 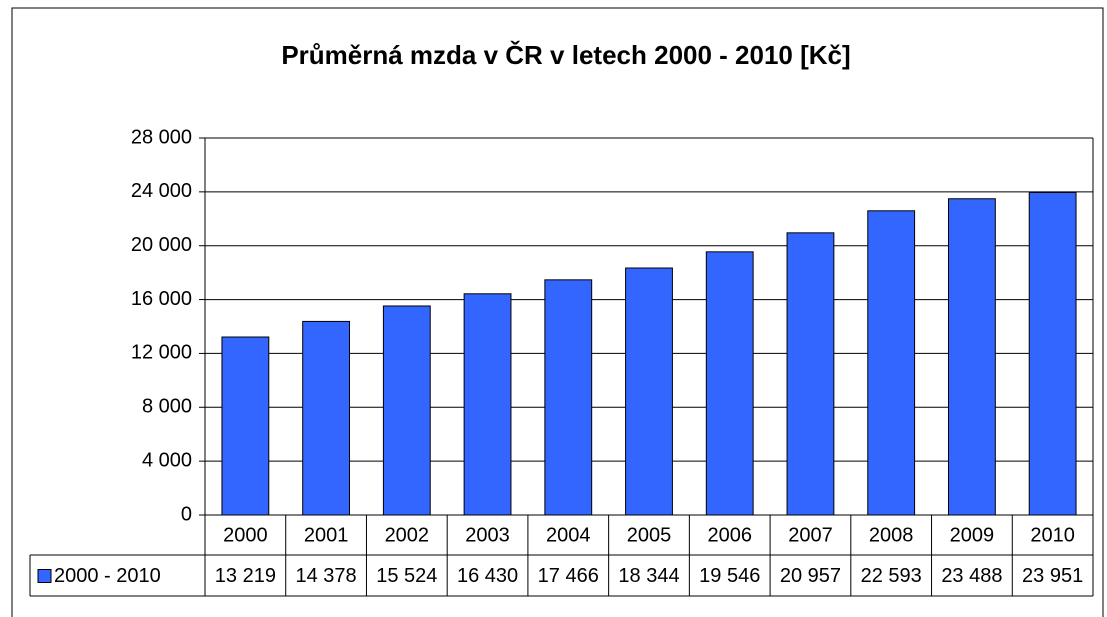 What do you see at coordinates (161, 299) in the screenshot?
I see `y-tick-label: 16 000` at bounding box center [161, 299].